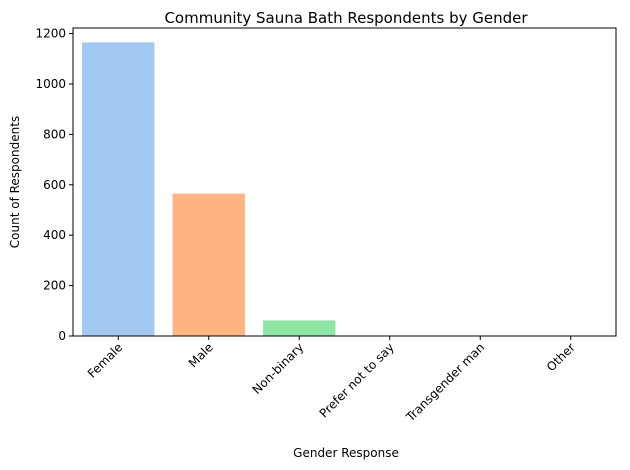 The image size is (630, 470). I want to click on x-axis-label: Gender Response, so click(346, 453).